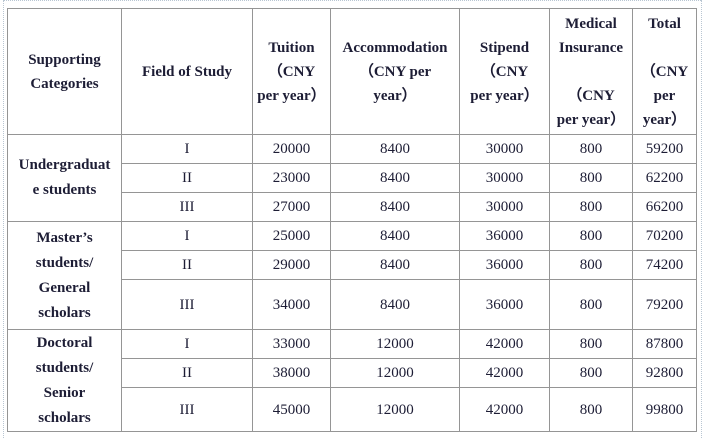 The image size is (704, 438). I want to click on tuition-cell: 23000, so click(291, 178).